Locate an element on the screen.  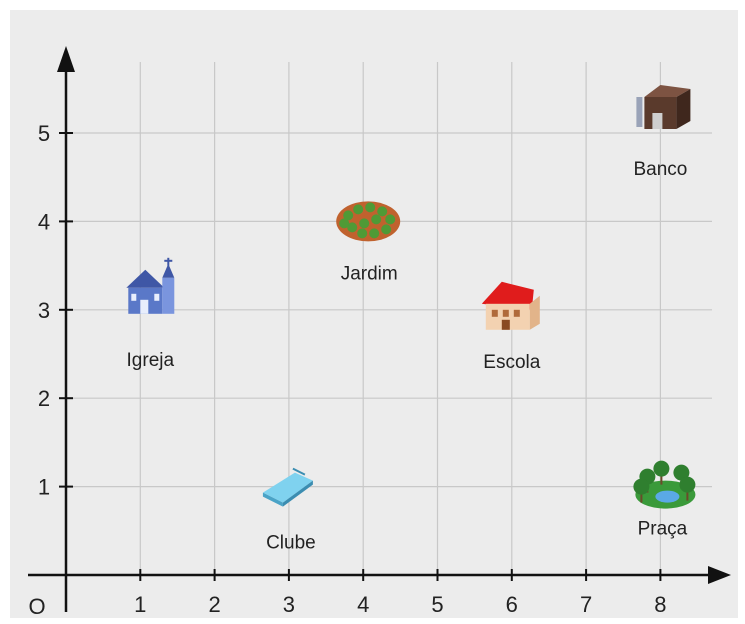
pool-icon is located at coordinates (287, 487).